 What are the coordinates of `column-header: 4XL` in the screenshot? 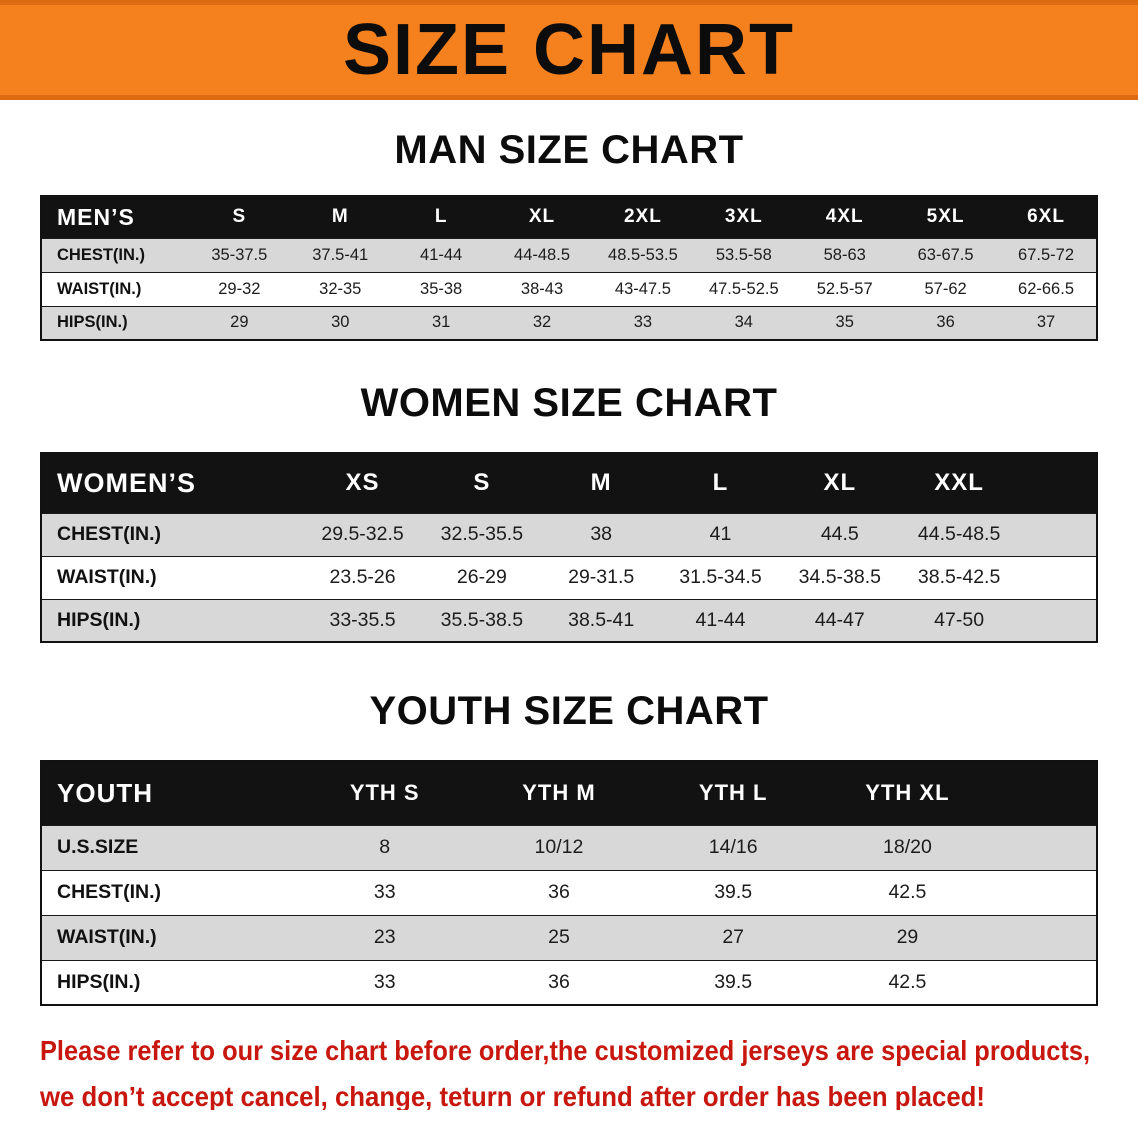 It's located at (845, 217).